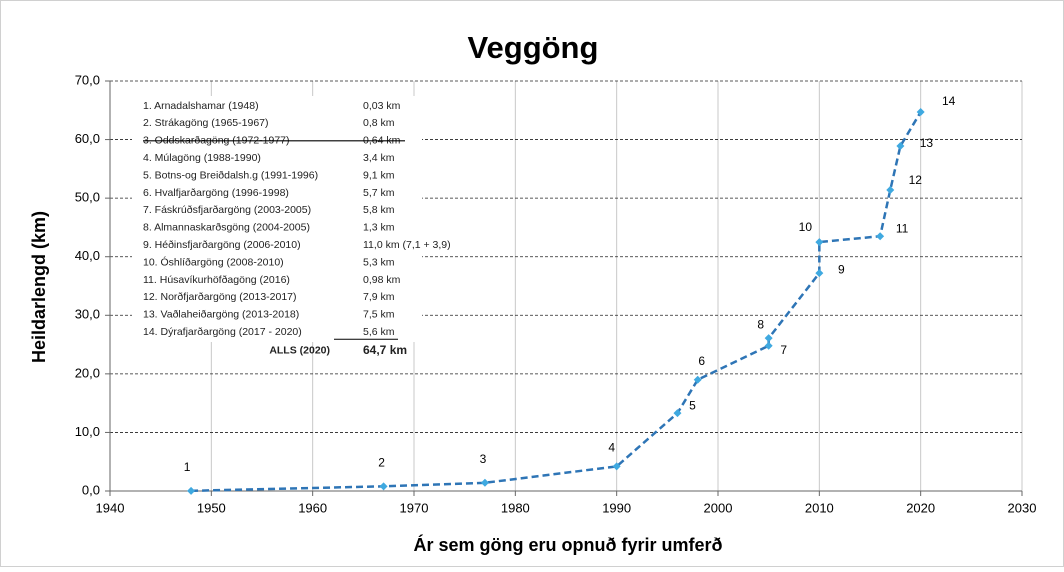 The width and height of the screenshot is (1064, 572). Describe the element at coordinates (39, 287) in the screenshot. I see `y-axis-label: Heildarlengd (km)` at that location.